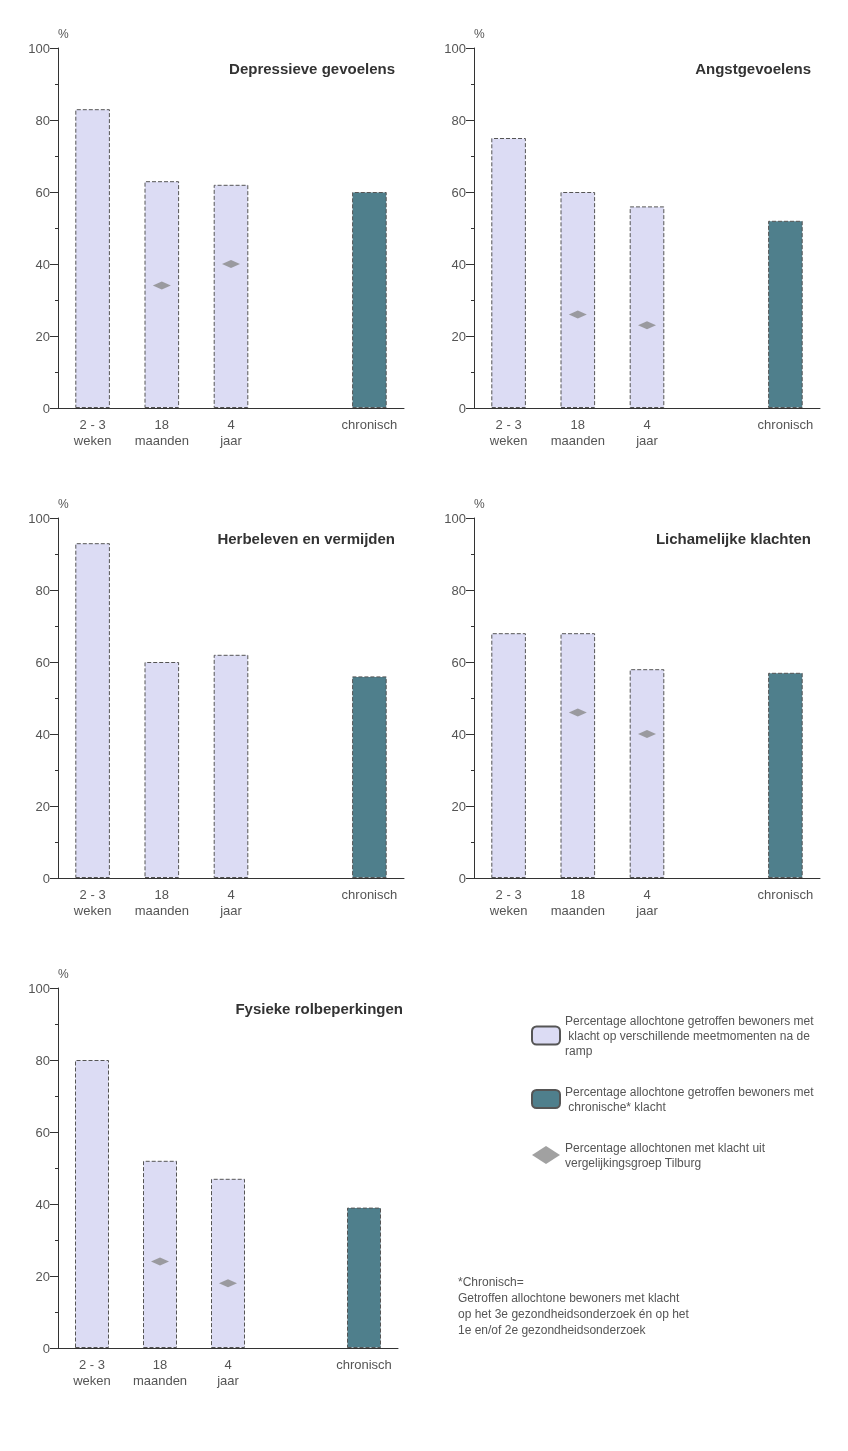 The height and width of the screenshot is (1451, 848). What do you see at coordinates (306, 538) in the screenshot?
I see `text: Herbeleven en vermijden` at bounding box center [306, 538].